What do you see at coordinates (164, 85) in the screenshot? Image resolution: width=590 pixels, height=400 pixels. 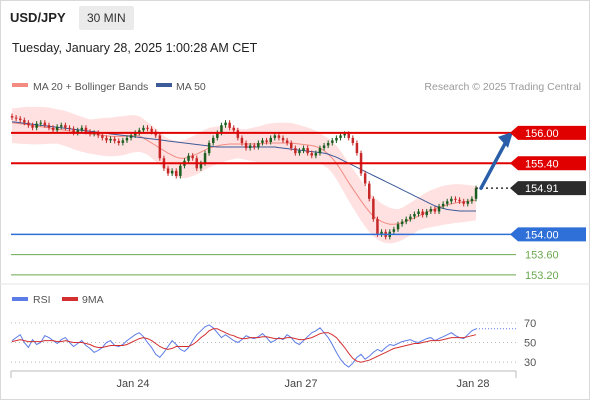 I see `ma50-legend-swatch` at bounding box center [164, 85].